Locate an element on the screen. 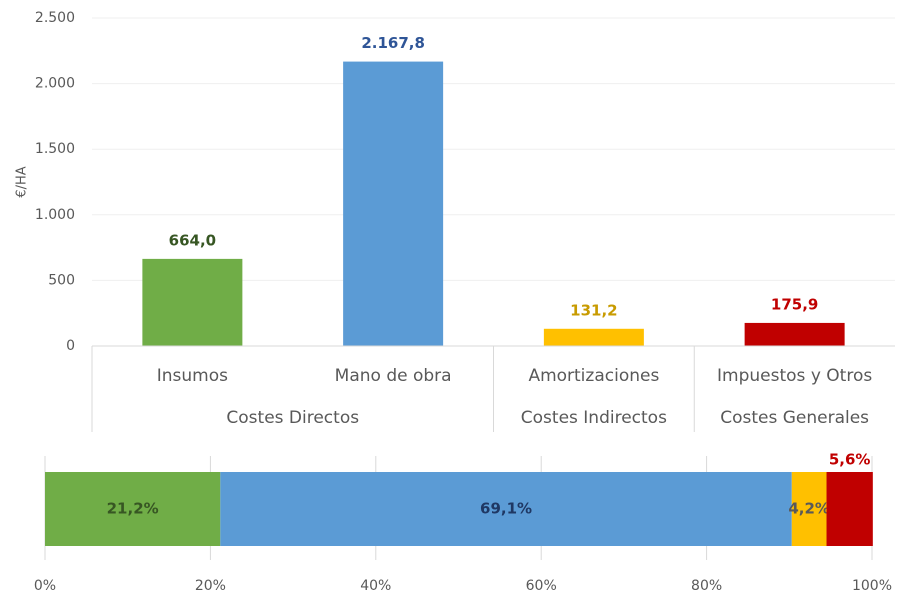 Image resolution: width=897 pixels, height=596 pixels. group-label: Costes Generales is located at coordinates (794, 418).